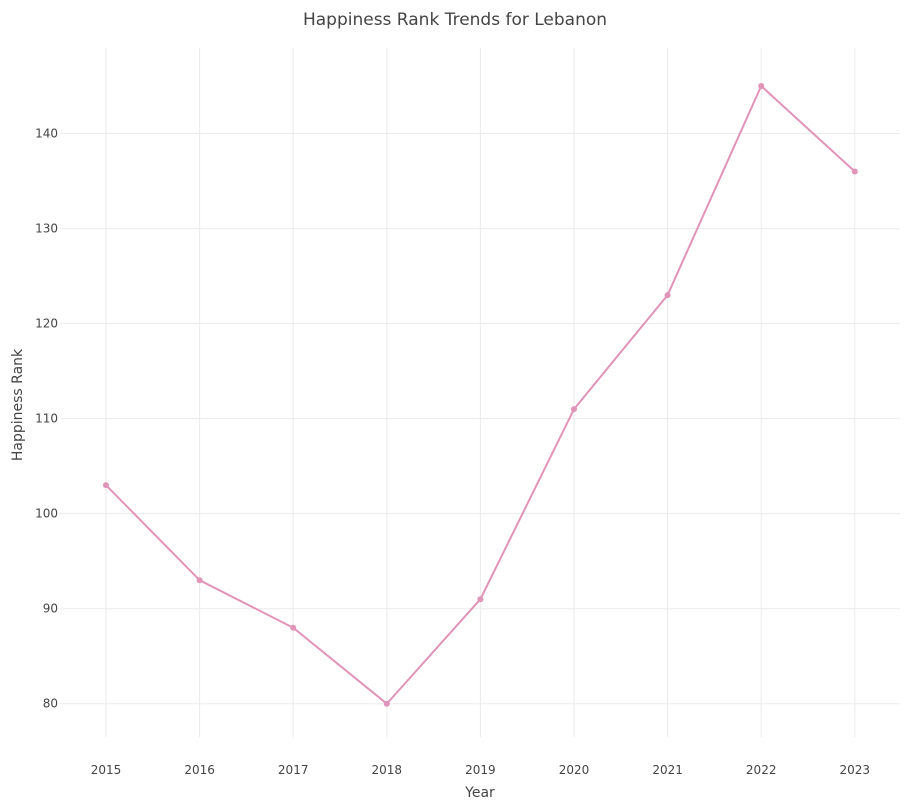  Describe the element at coordinates (479, 792) in the screenshot. I see `x-axis-title: Year` at that location.